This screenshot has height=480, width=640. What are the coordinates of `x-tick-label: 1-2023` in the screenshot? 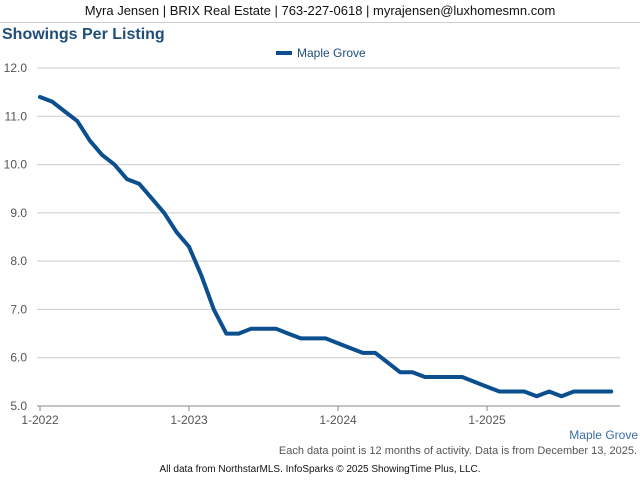 It's located at (189, 420).